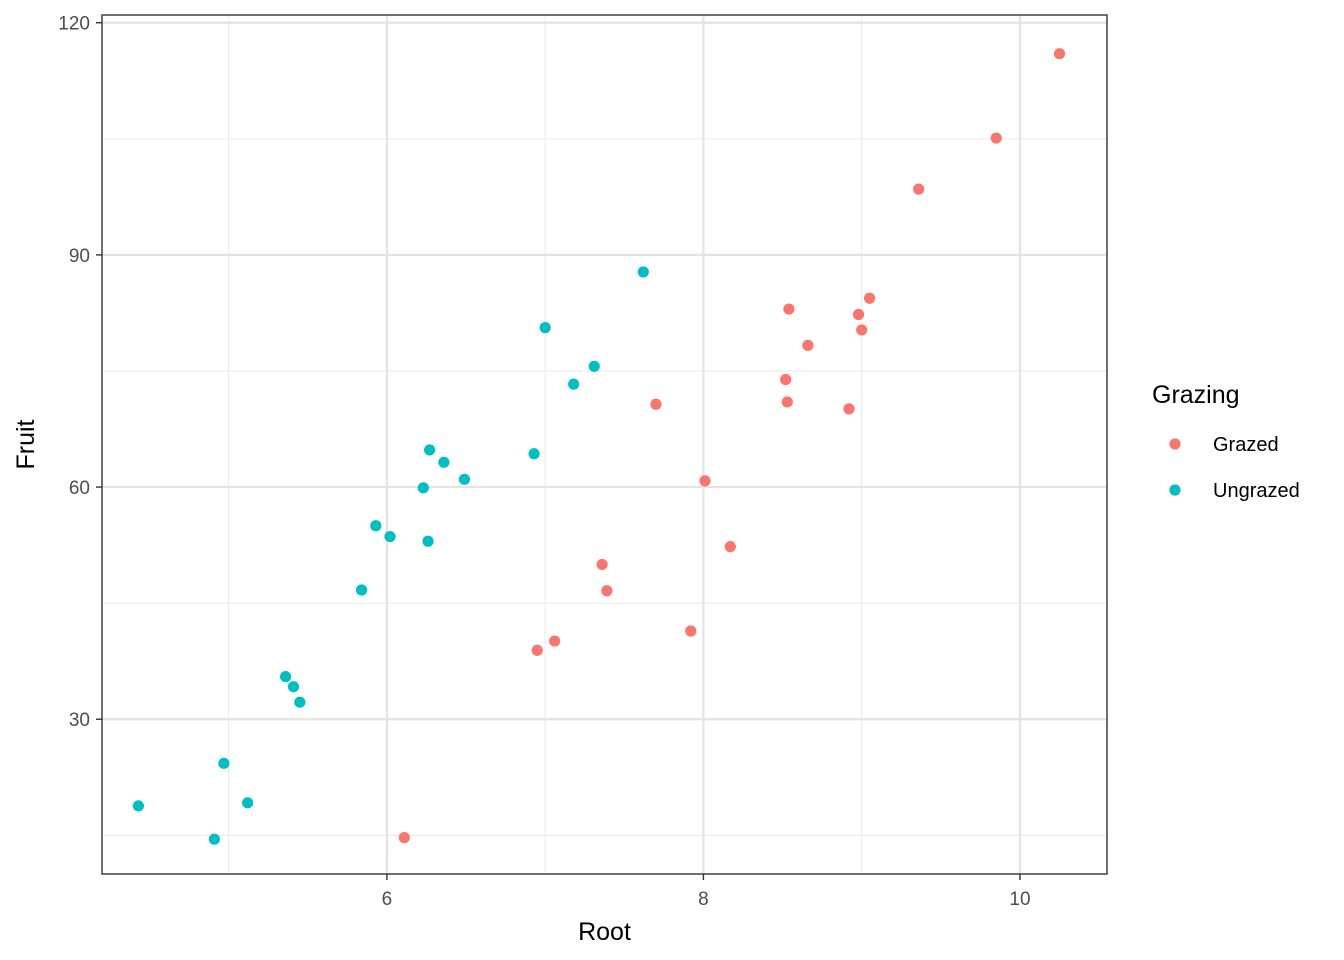 This screenshot has width=1344, height=960. Describe the element at coordinates (79, 720) in the screenshot. I see `y-tick-label: 30` at that location.